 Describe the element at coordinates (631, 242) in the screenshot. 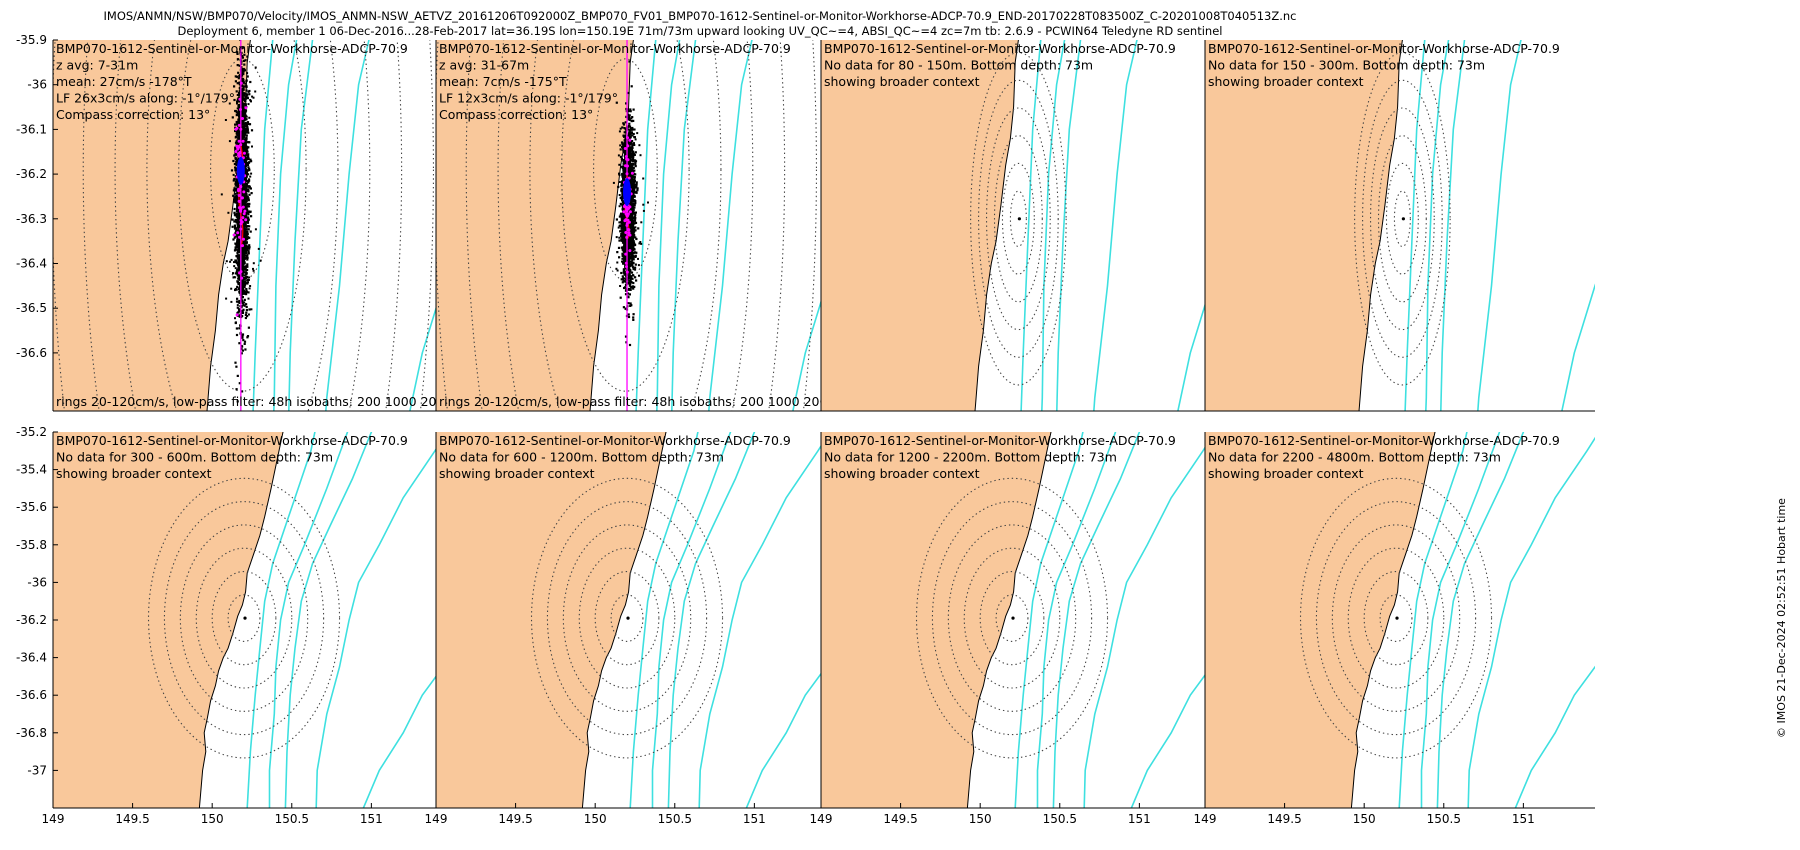

I see `scatter-point-2007` at that location.